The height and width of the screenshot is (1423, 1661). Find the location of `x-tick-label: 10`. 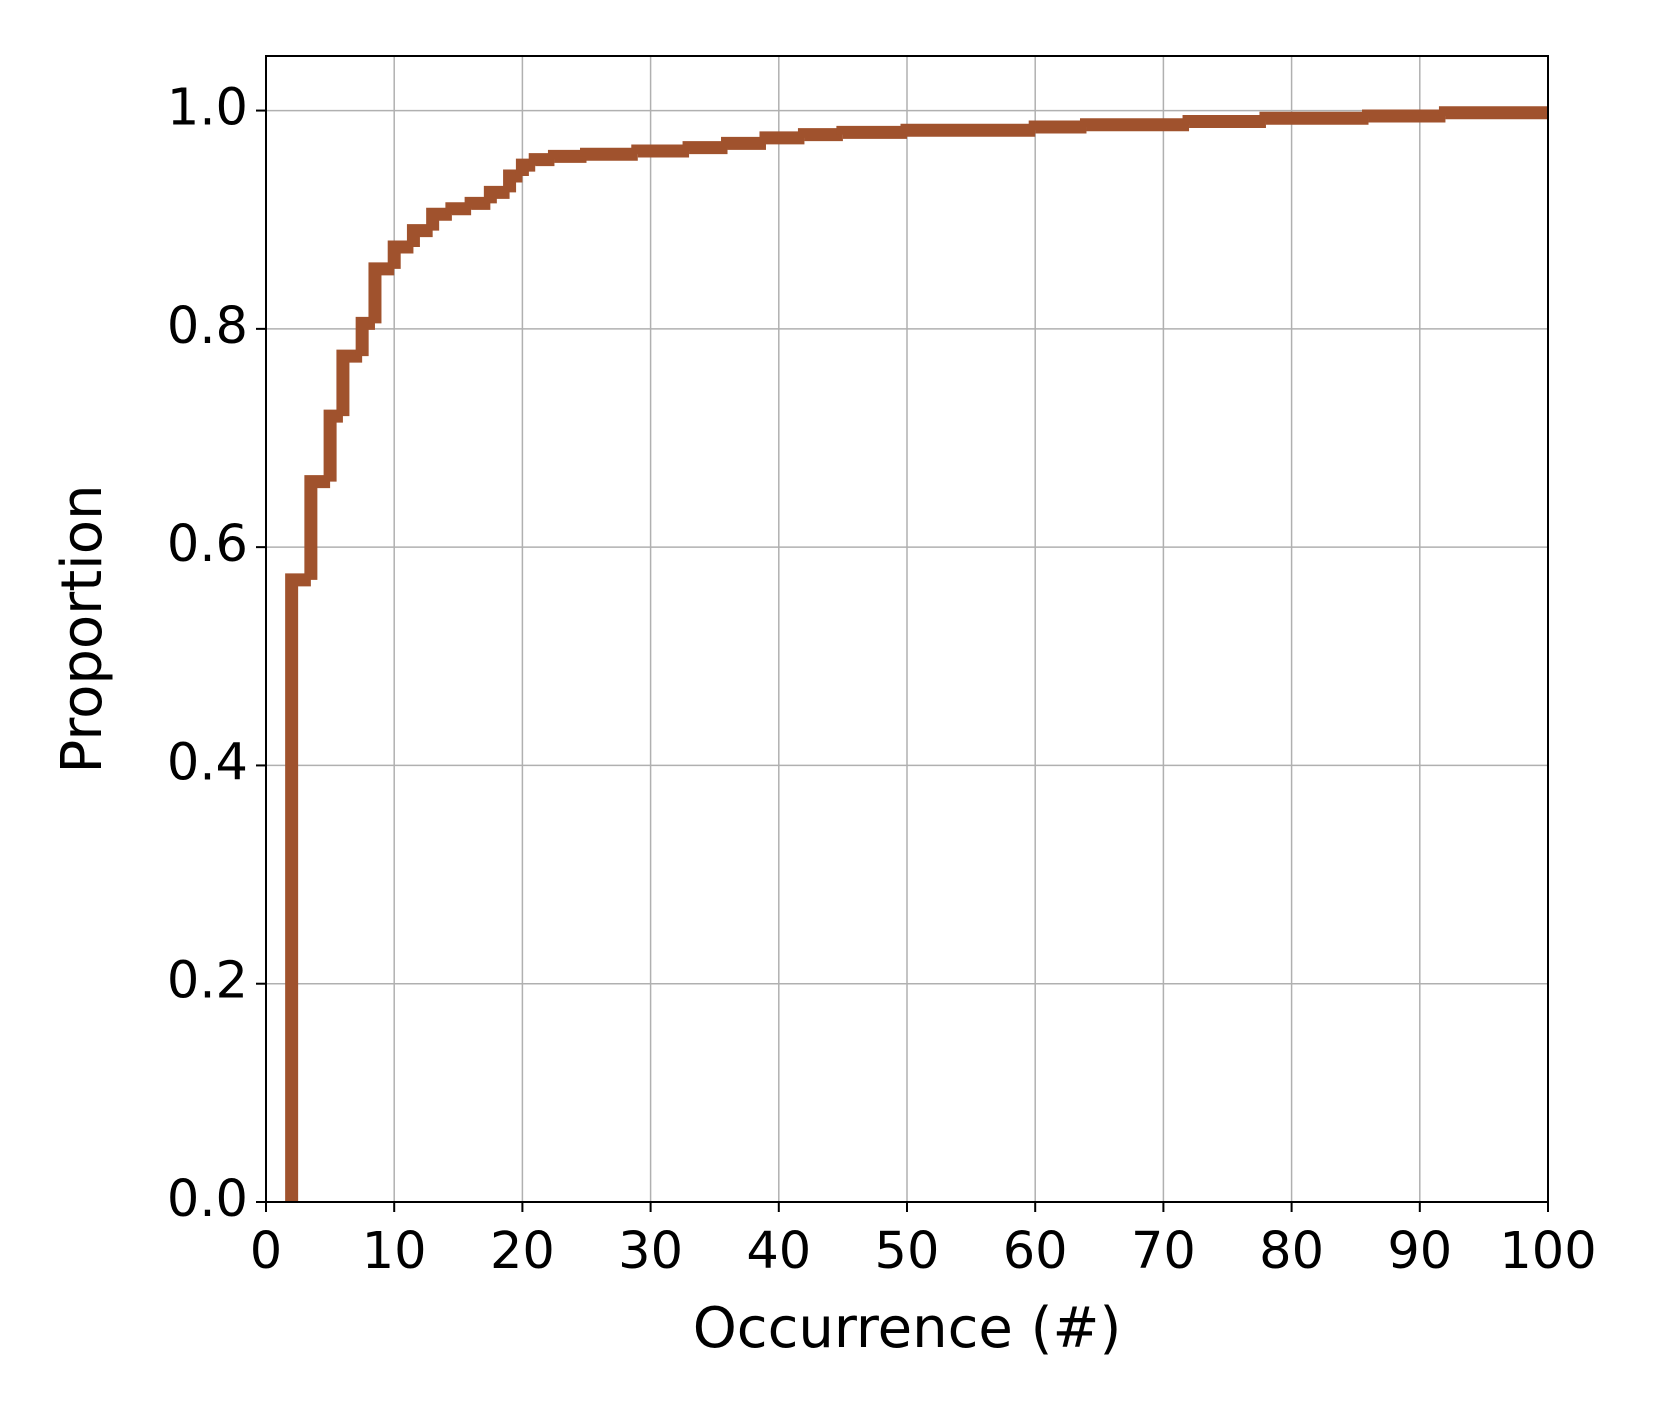

x-tick-label: 10 is located at coordinates (394, 1251).